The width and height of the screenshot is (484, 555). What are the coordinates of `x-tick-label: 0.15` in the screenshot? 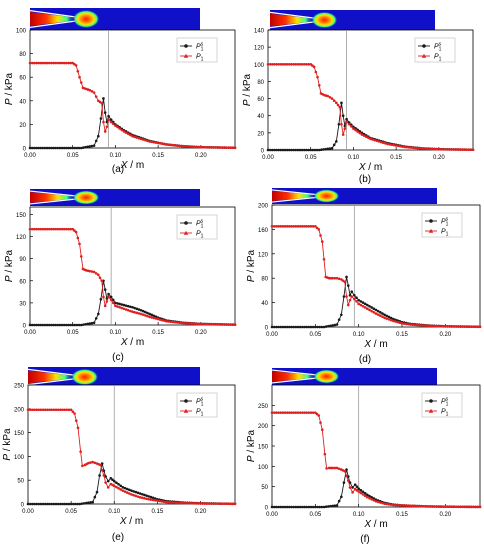 It's located at (402, 515).